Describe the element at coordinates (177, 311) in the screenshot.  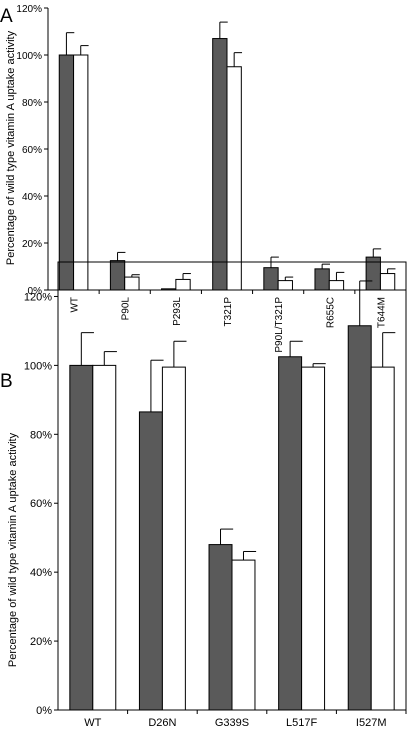
I see `x-tick-label: P293L` at that location.